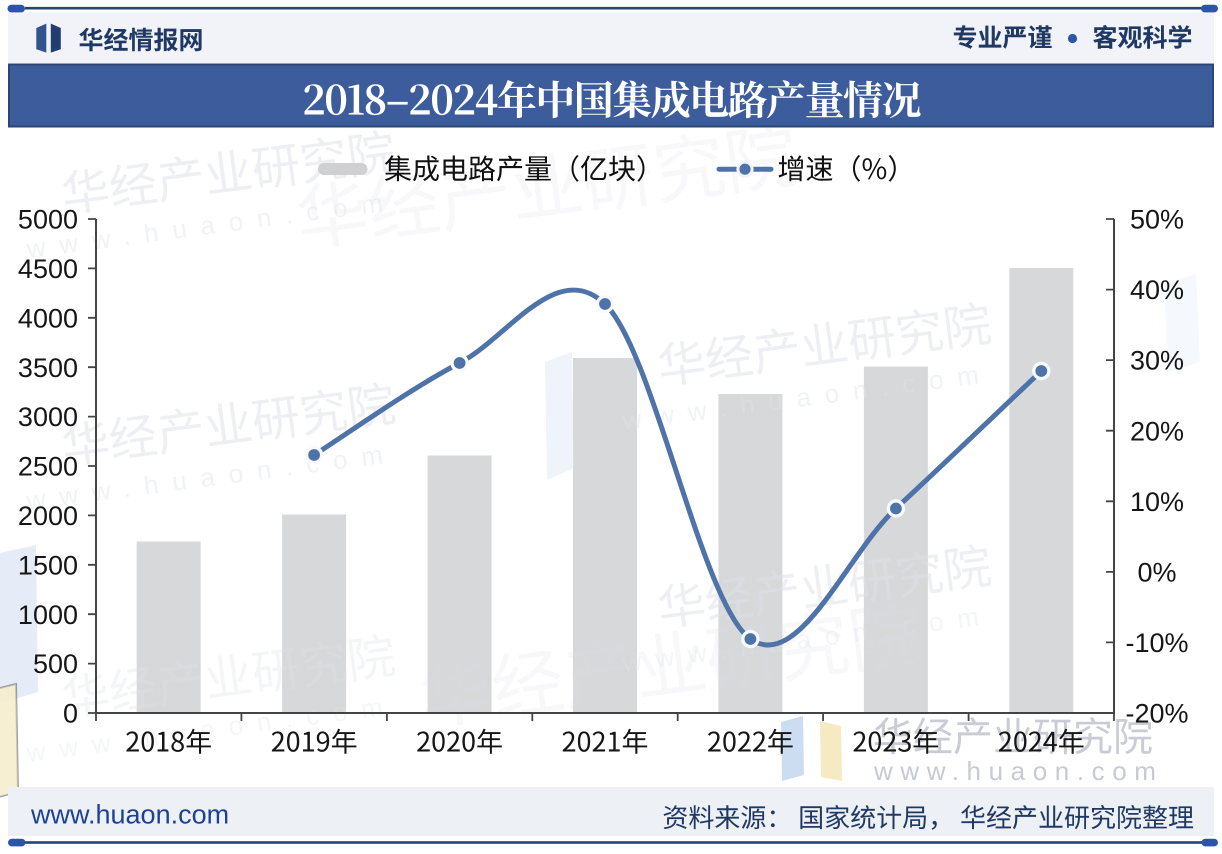 The image size is (1222, 854). I want to click on svg-text: 2500, so click(48, 467).